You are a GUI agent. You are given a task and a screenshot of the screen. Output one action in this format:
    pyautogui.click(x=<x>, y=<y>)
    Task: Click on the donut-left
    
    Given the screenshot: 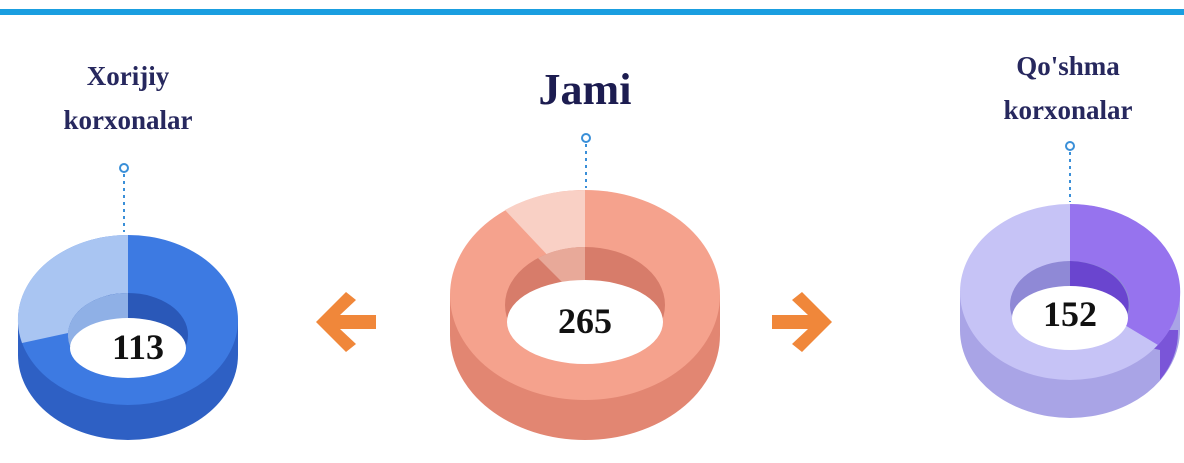 What is the action you would take?
    pyautogui.click(x=127, y=337)
    